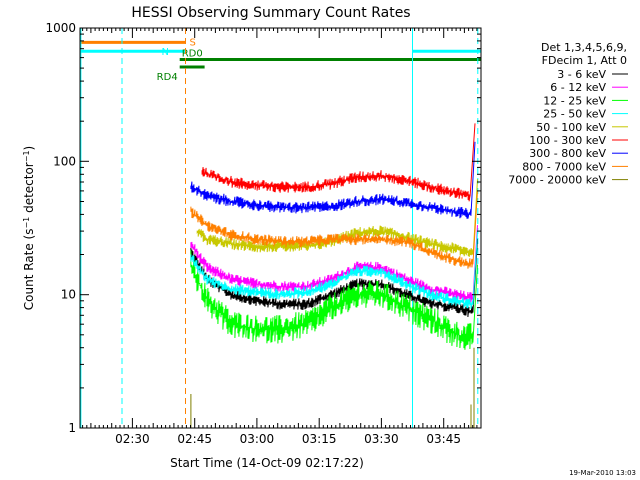  Describe the element at coordinates (72, 428) in the screenshot. I see `y-tick-label-0: 1` at that location.